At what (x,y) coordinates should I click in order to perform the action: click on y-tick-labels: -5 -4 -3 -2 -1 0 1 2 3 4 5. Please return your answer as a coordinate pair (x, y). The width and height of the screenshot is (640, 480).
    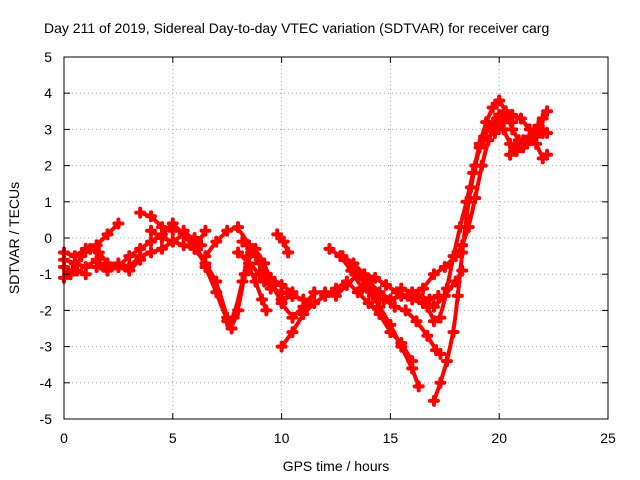
    Looking at the image, I should click on (46, 238).